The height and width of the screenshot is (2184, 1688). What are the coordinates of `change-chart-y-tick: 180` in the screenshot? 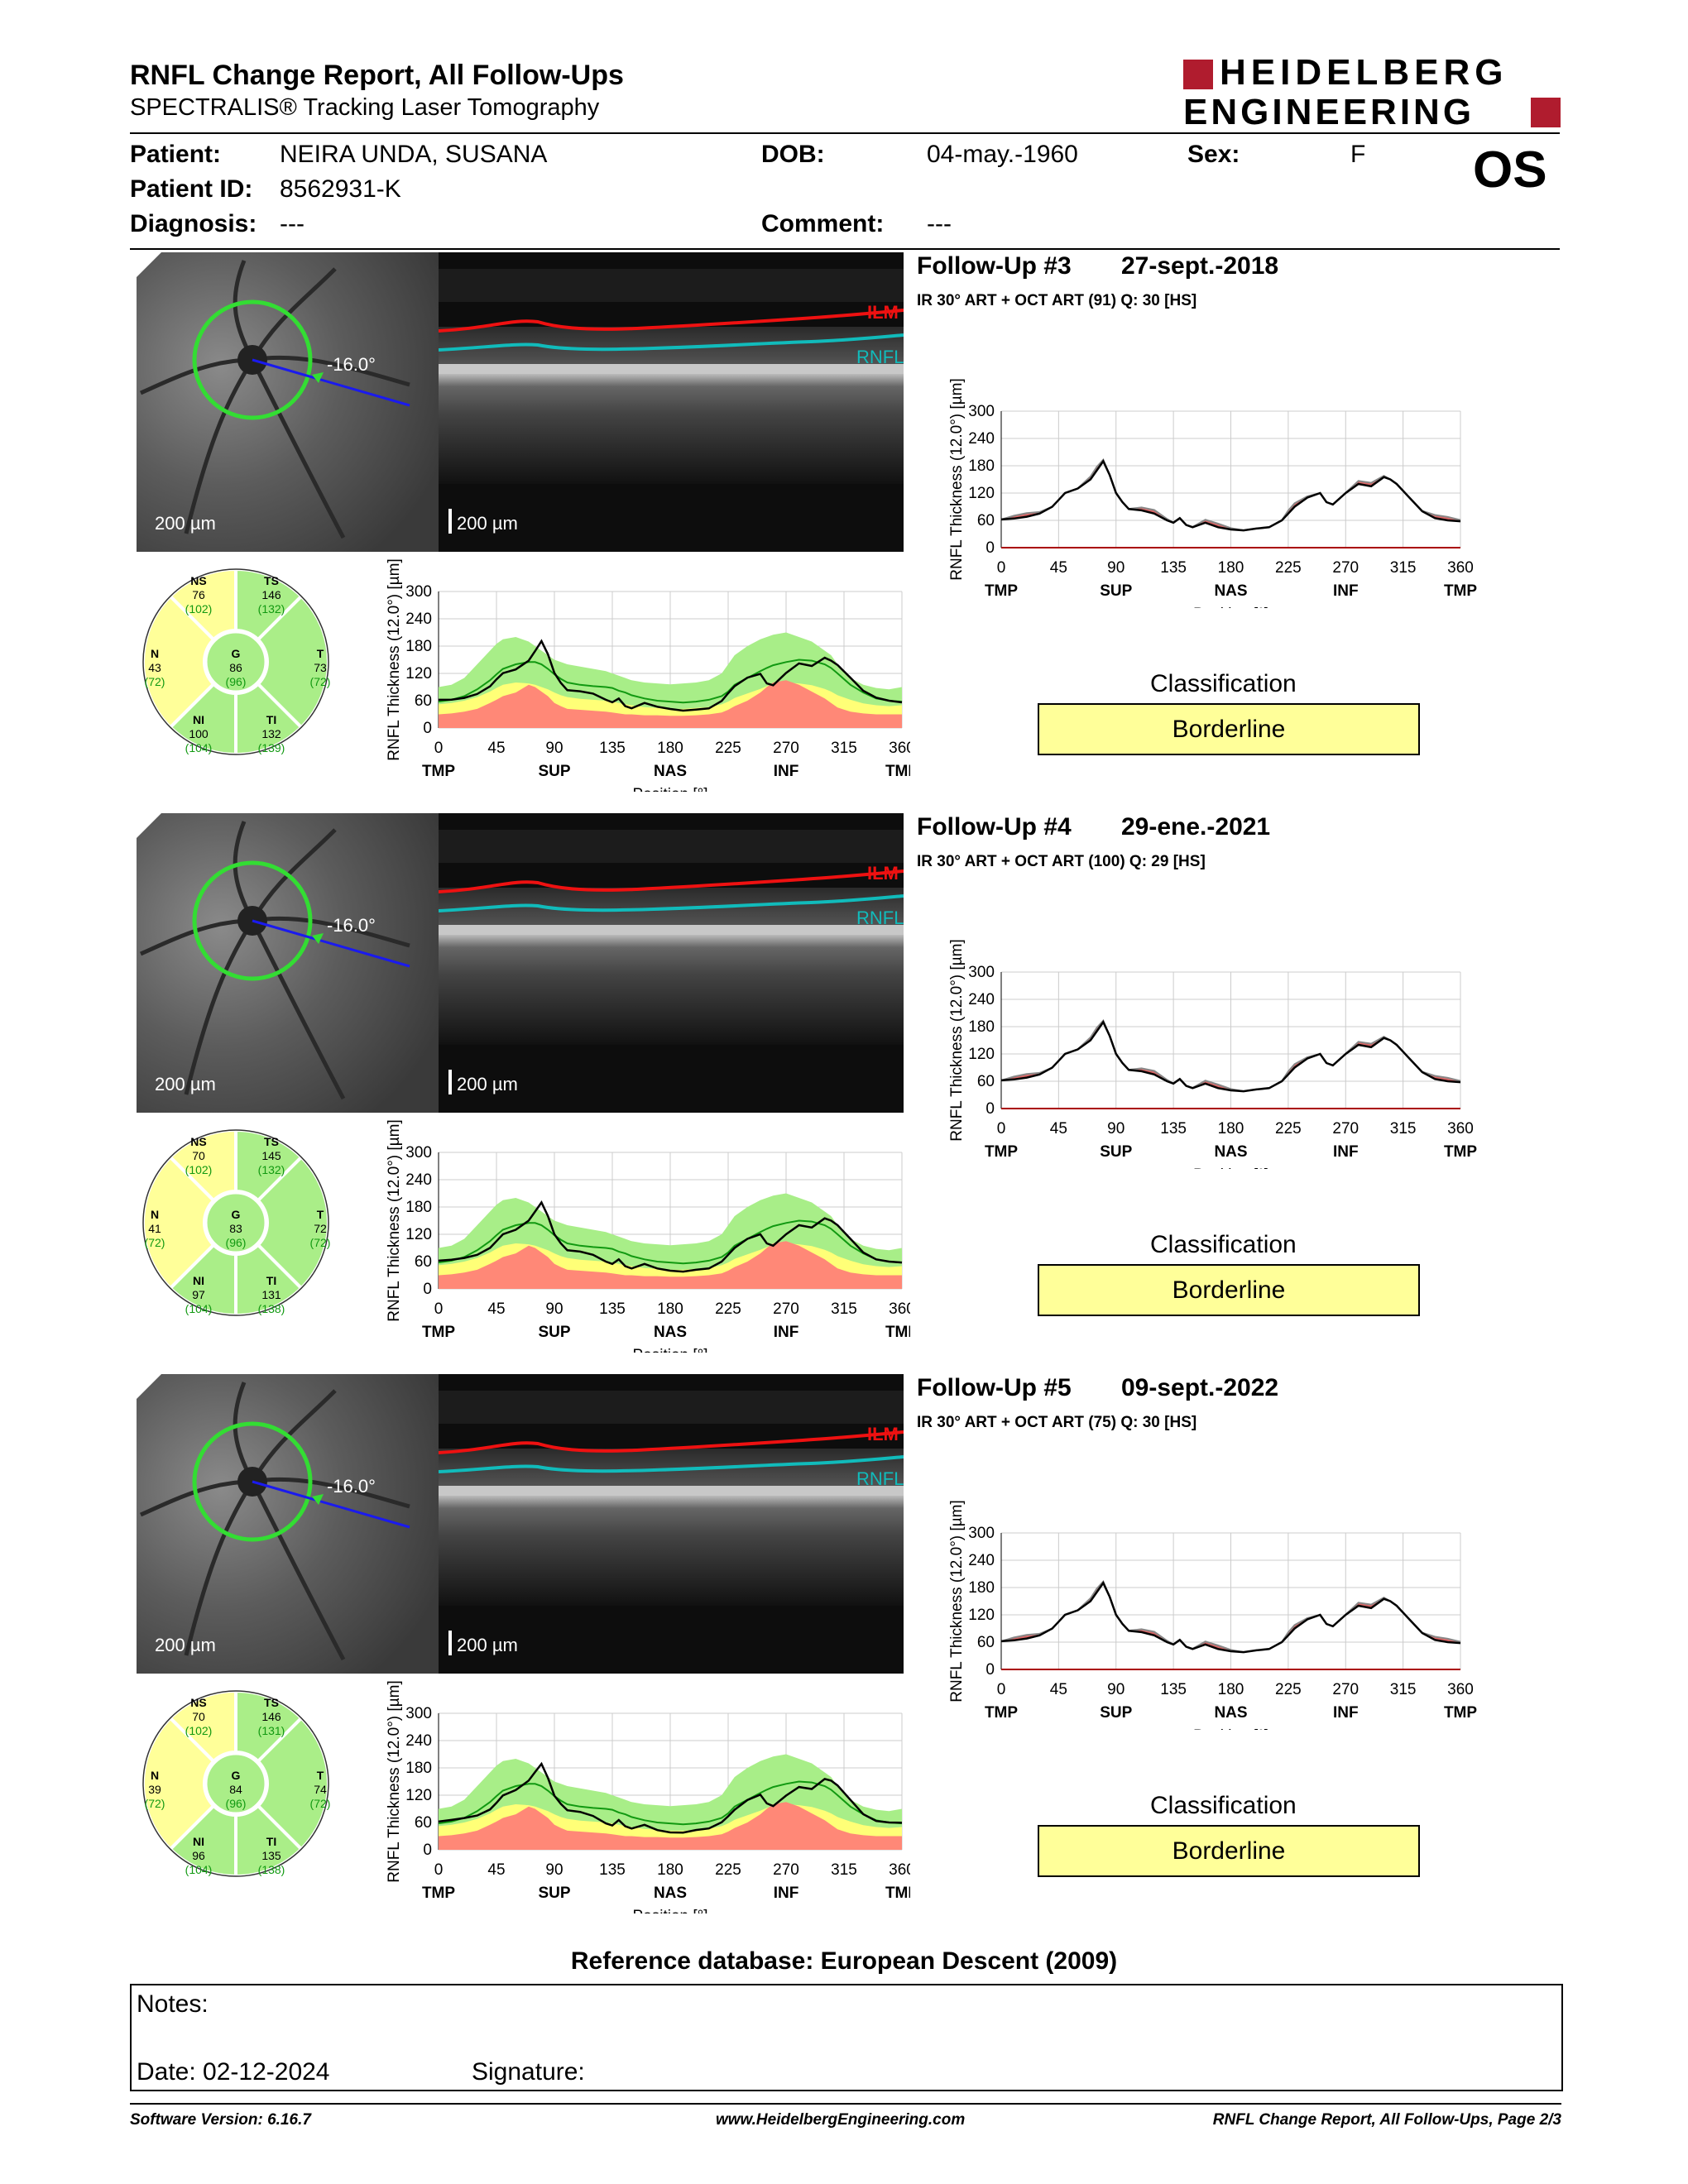 It's located at (981, 1588).